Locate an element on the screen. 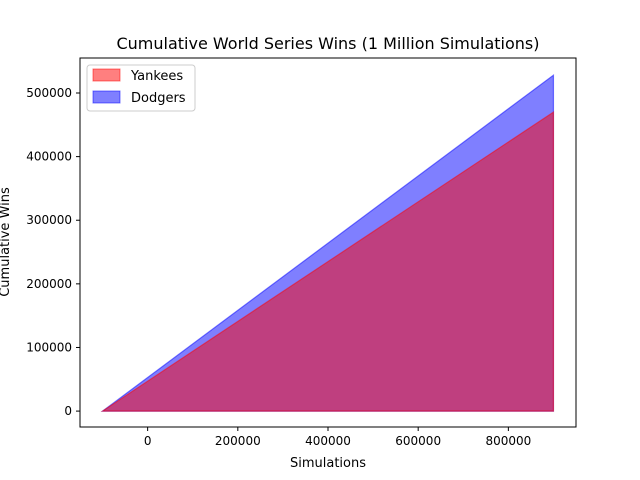  legend-swatch-dodgers is located at coordinates (106, 97).